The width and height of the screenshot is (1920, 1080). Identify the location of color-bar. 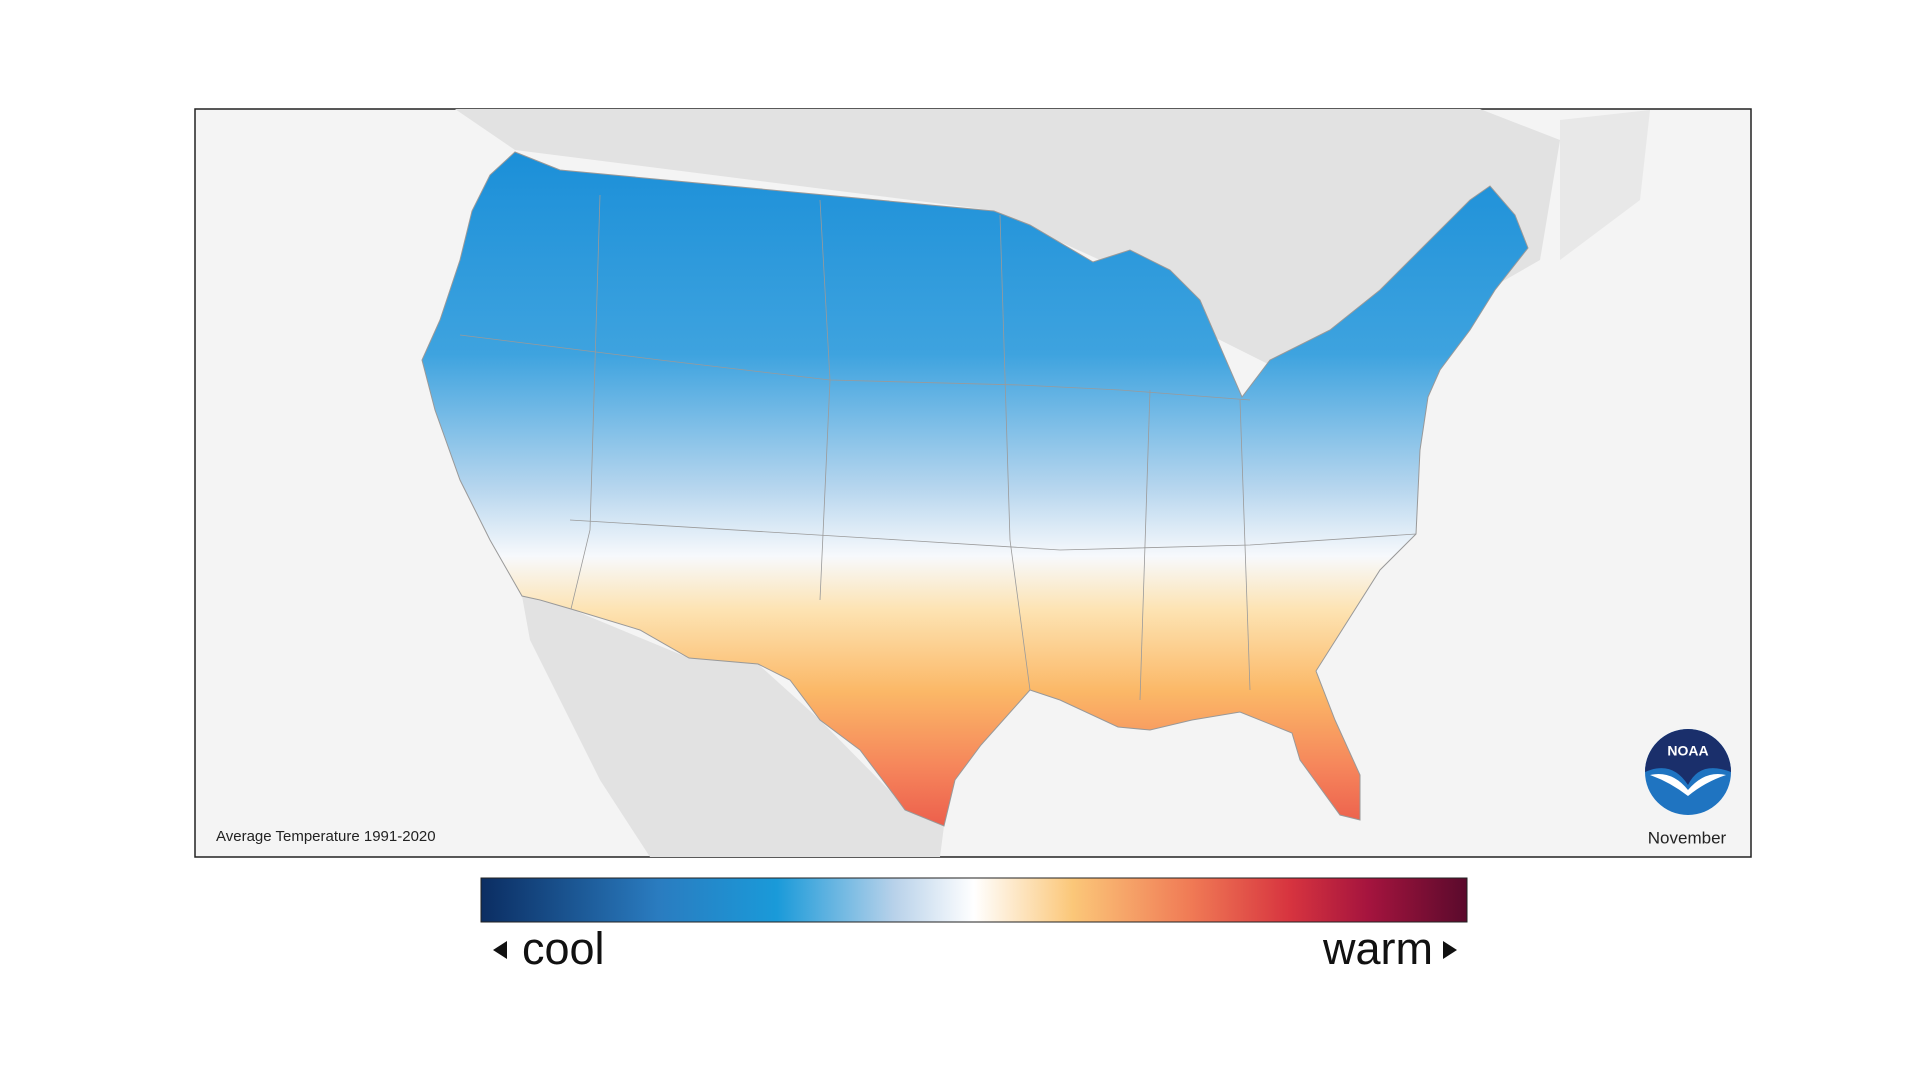
(974, 900).